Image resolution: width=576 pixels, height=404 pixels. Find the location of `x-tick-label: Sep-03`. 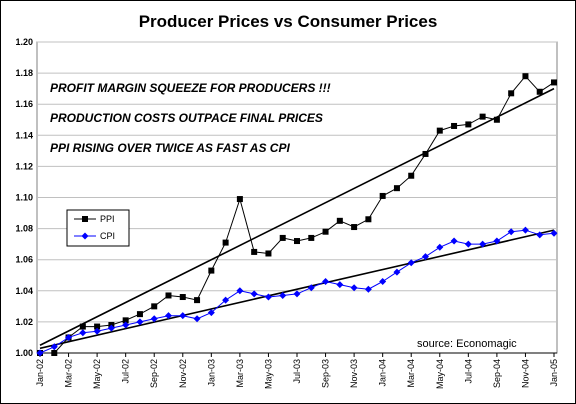

x-tick-label: Sep-03 is located at coordinates (326, 373).